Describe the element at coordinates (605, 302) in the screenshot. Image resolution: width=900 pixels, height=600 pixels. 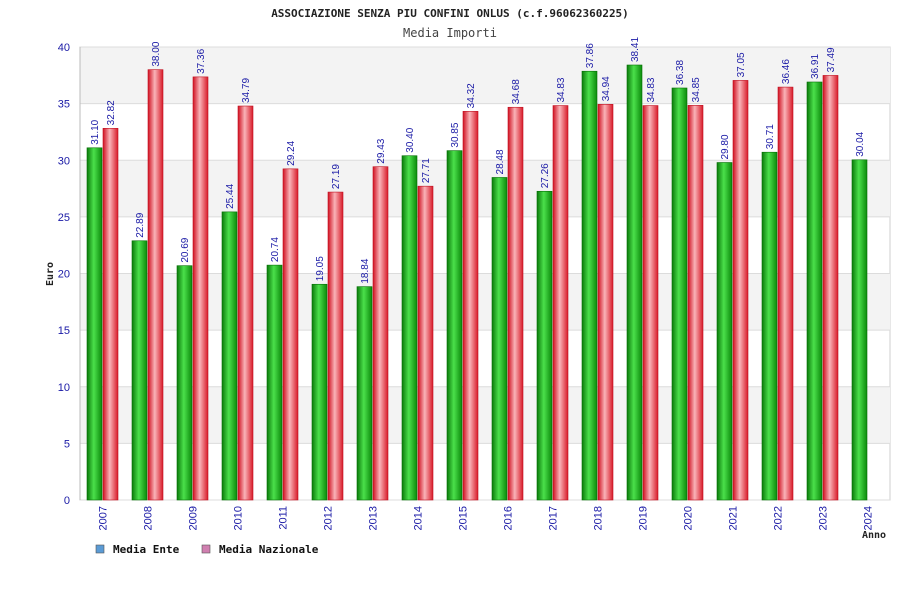
I see `bar-media-nazionale-2018` at that location.